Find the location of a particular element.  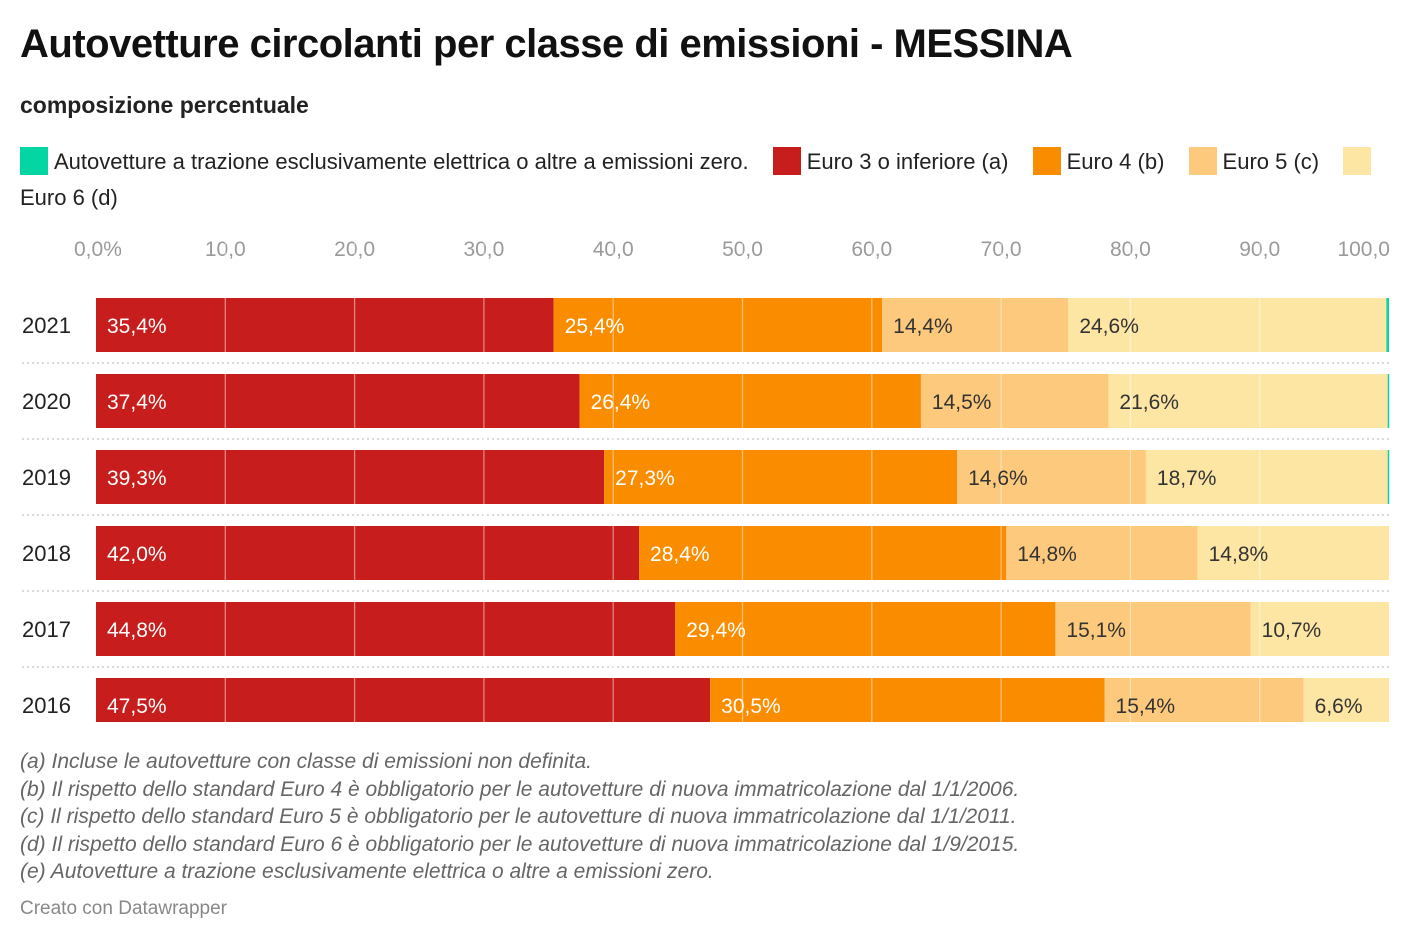

legend-item-euro5: Euro 5 (c) is located at coordinates (1254, 161).